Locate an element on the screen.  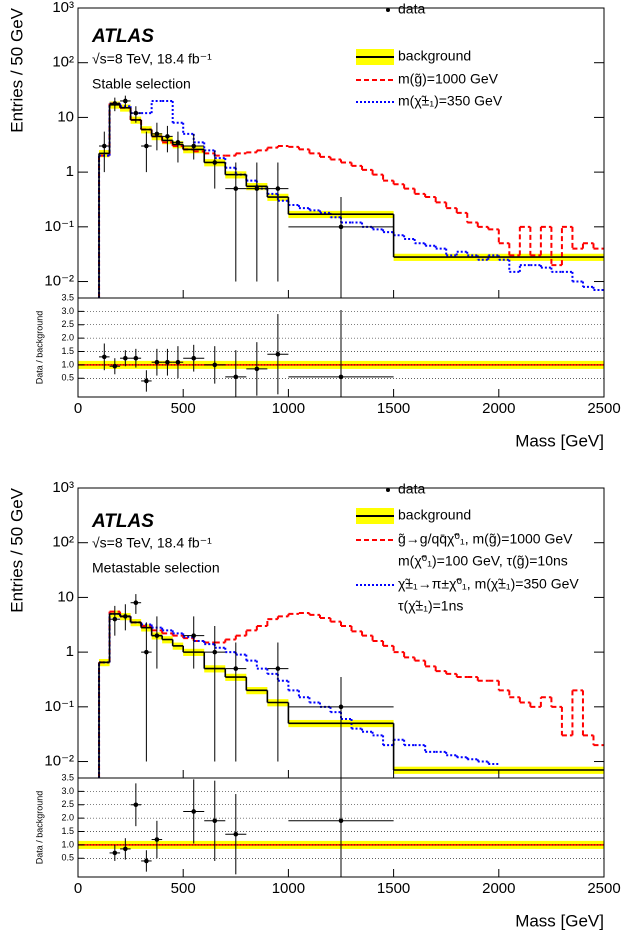
legend-label: m(χ̃±₁)=350 GeV is located at coordinates (450, 101).